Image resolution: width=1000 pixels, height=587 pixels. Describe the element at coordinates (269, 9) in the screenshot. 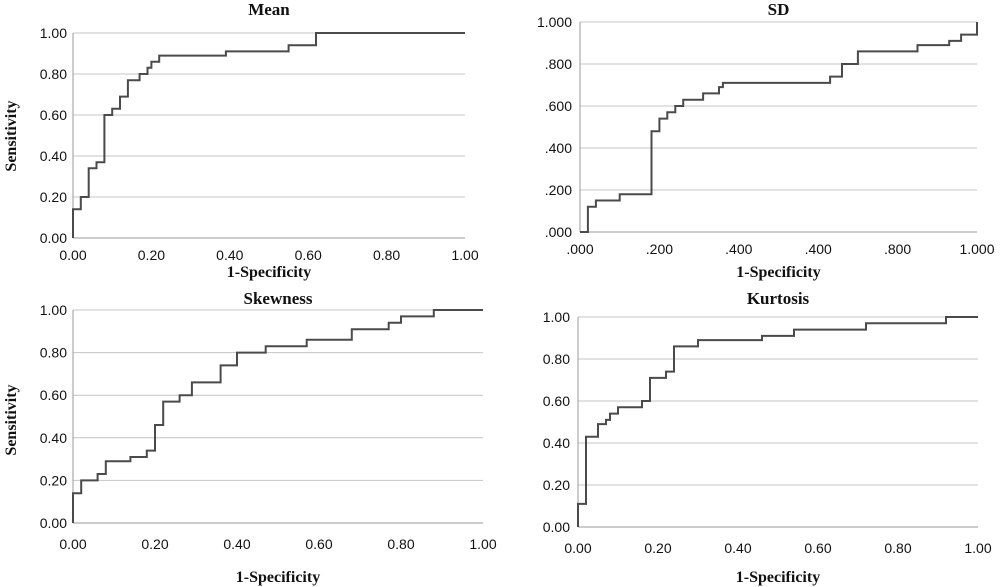

I see `chart-title: Mean` at that location.